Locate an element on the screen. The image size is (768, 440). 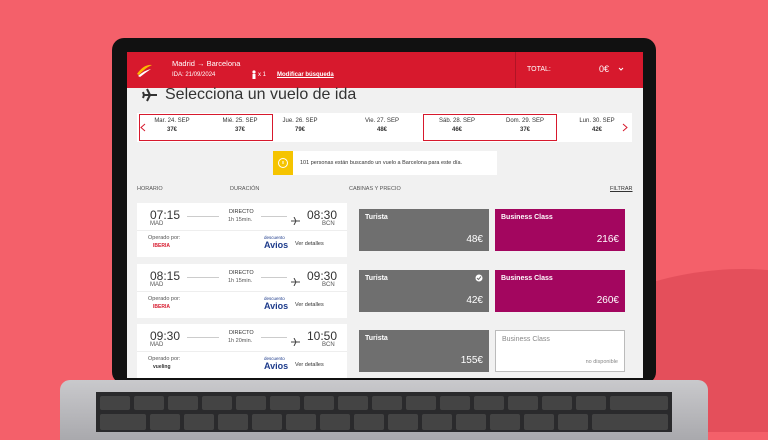
date-option: Sáb. 28. SEP 46€ is located at coordinates (457, 127).